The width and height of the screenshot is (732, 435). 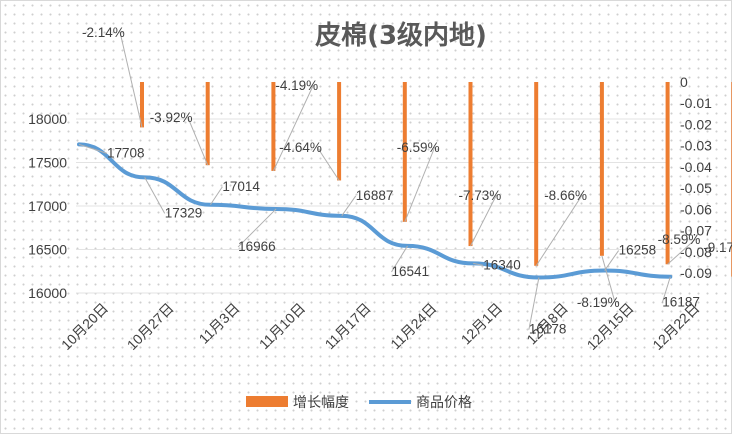 What do you see at coordinates (684, 82) in the screenshot?
I see `right-tick-label: 0` at bounding box center [684, 82].